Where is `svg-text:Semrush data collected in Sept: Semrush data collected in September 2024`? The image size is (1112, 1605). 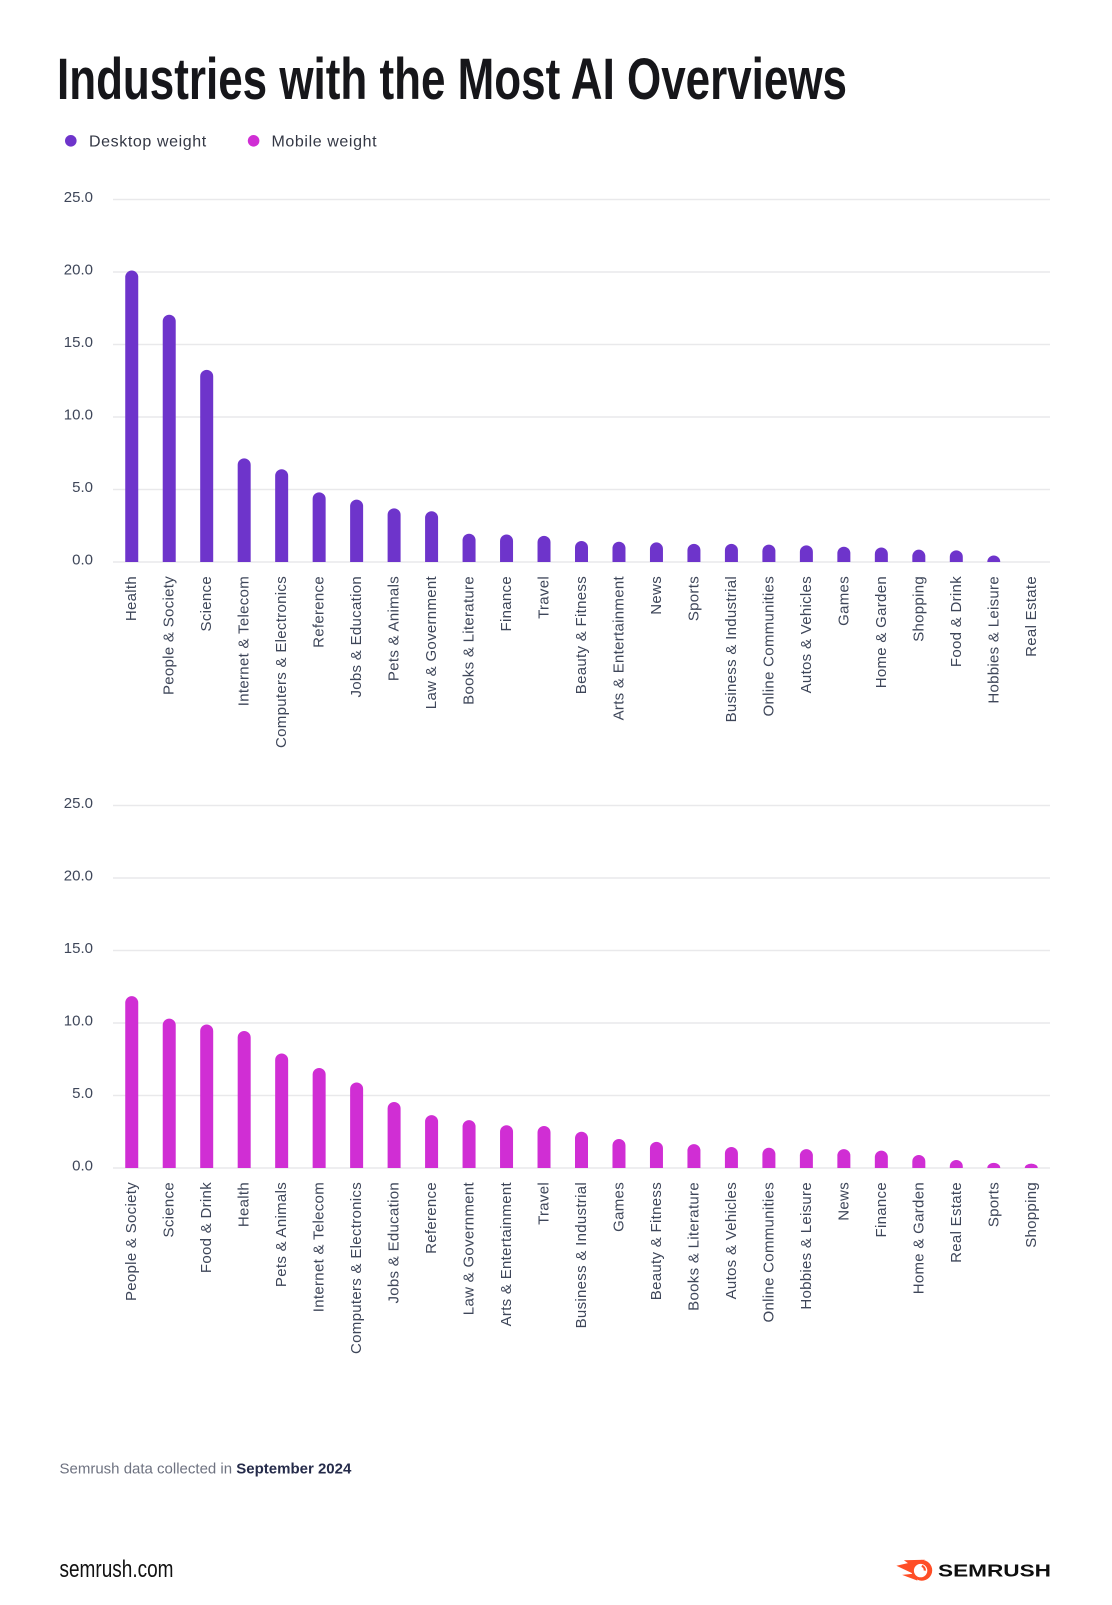
svg-text:Semrush data collected in Sept: Semrush data collected in September 2024 is located at coordinates (206, 1469).